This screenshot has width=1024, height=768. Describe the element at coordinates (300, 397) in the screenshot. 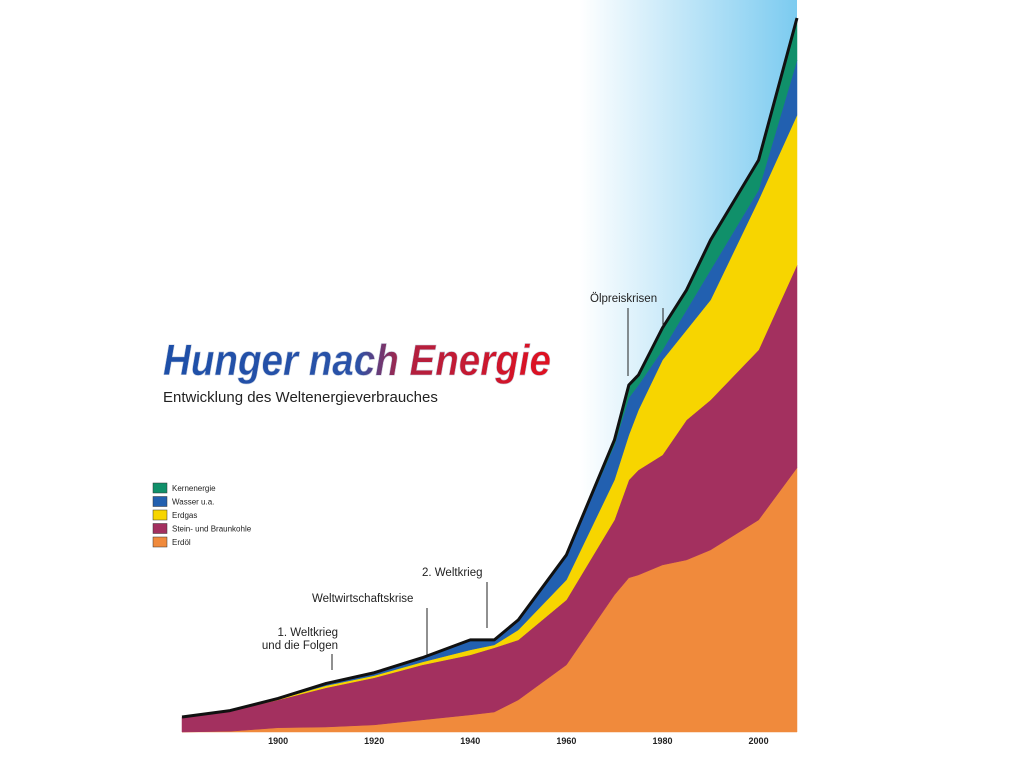

I see `chart-subtitle: Entwicklung des Weltenergieverbrauches` at that location.